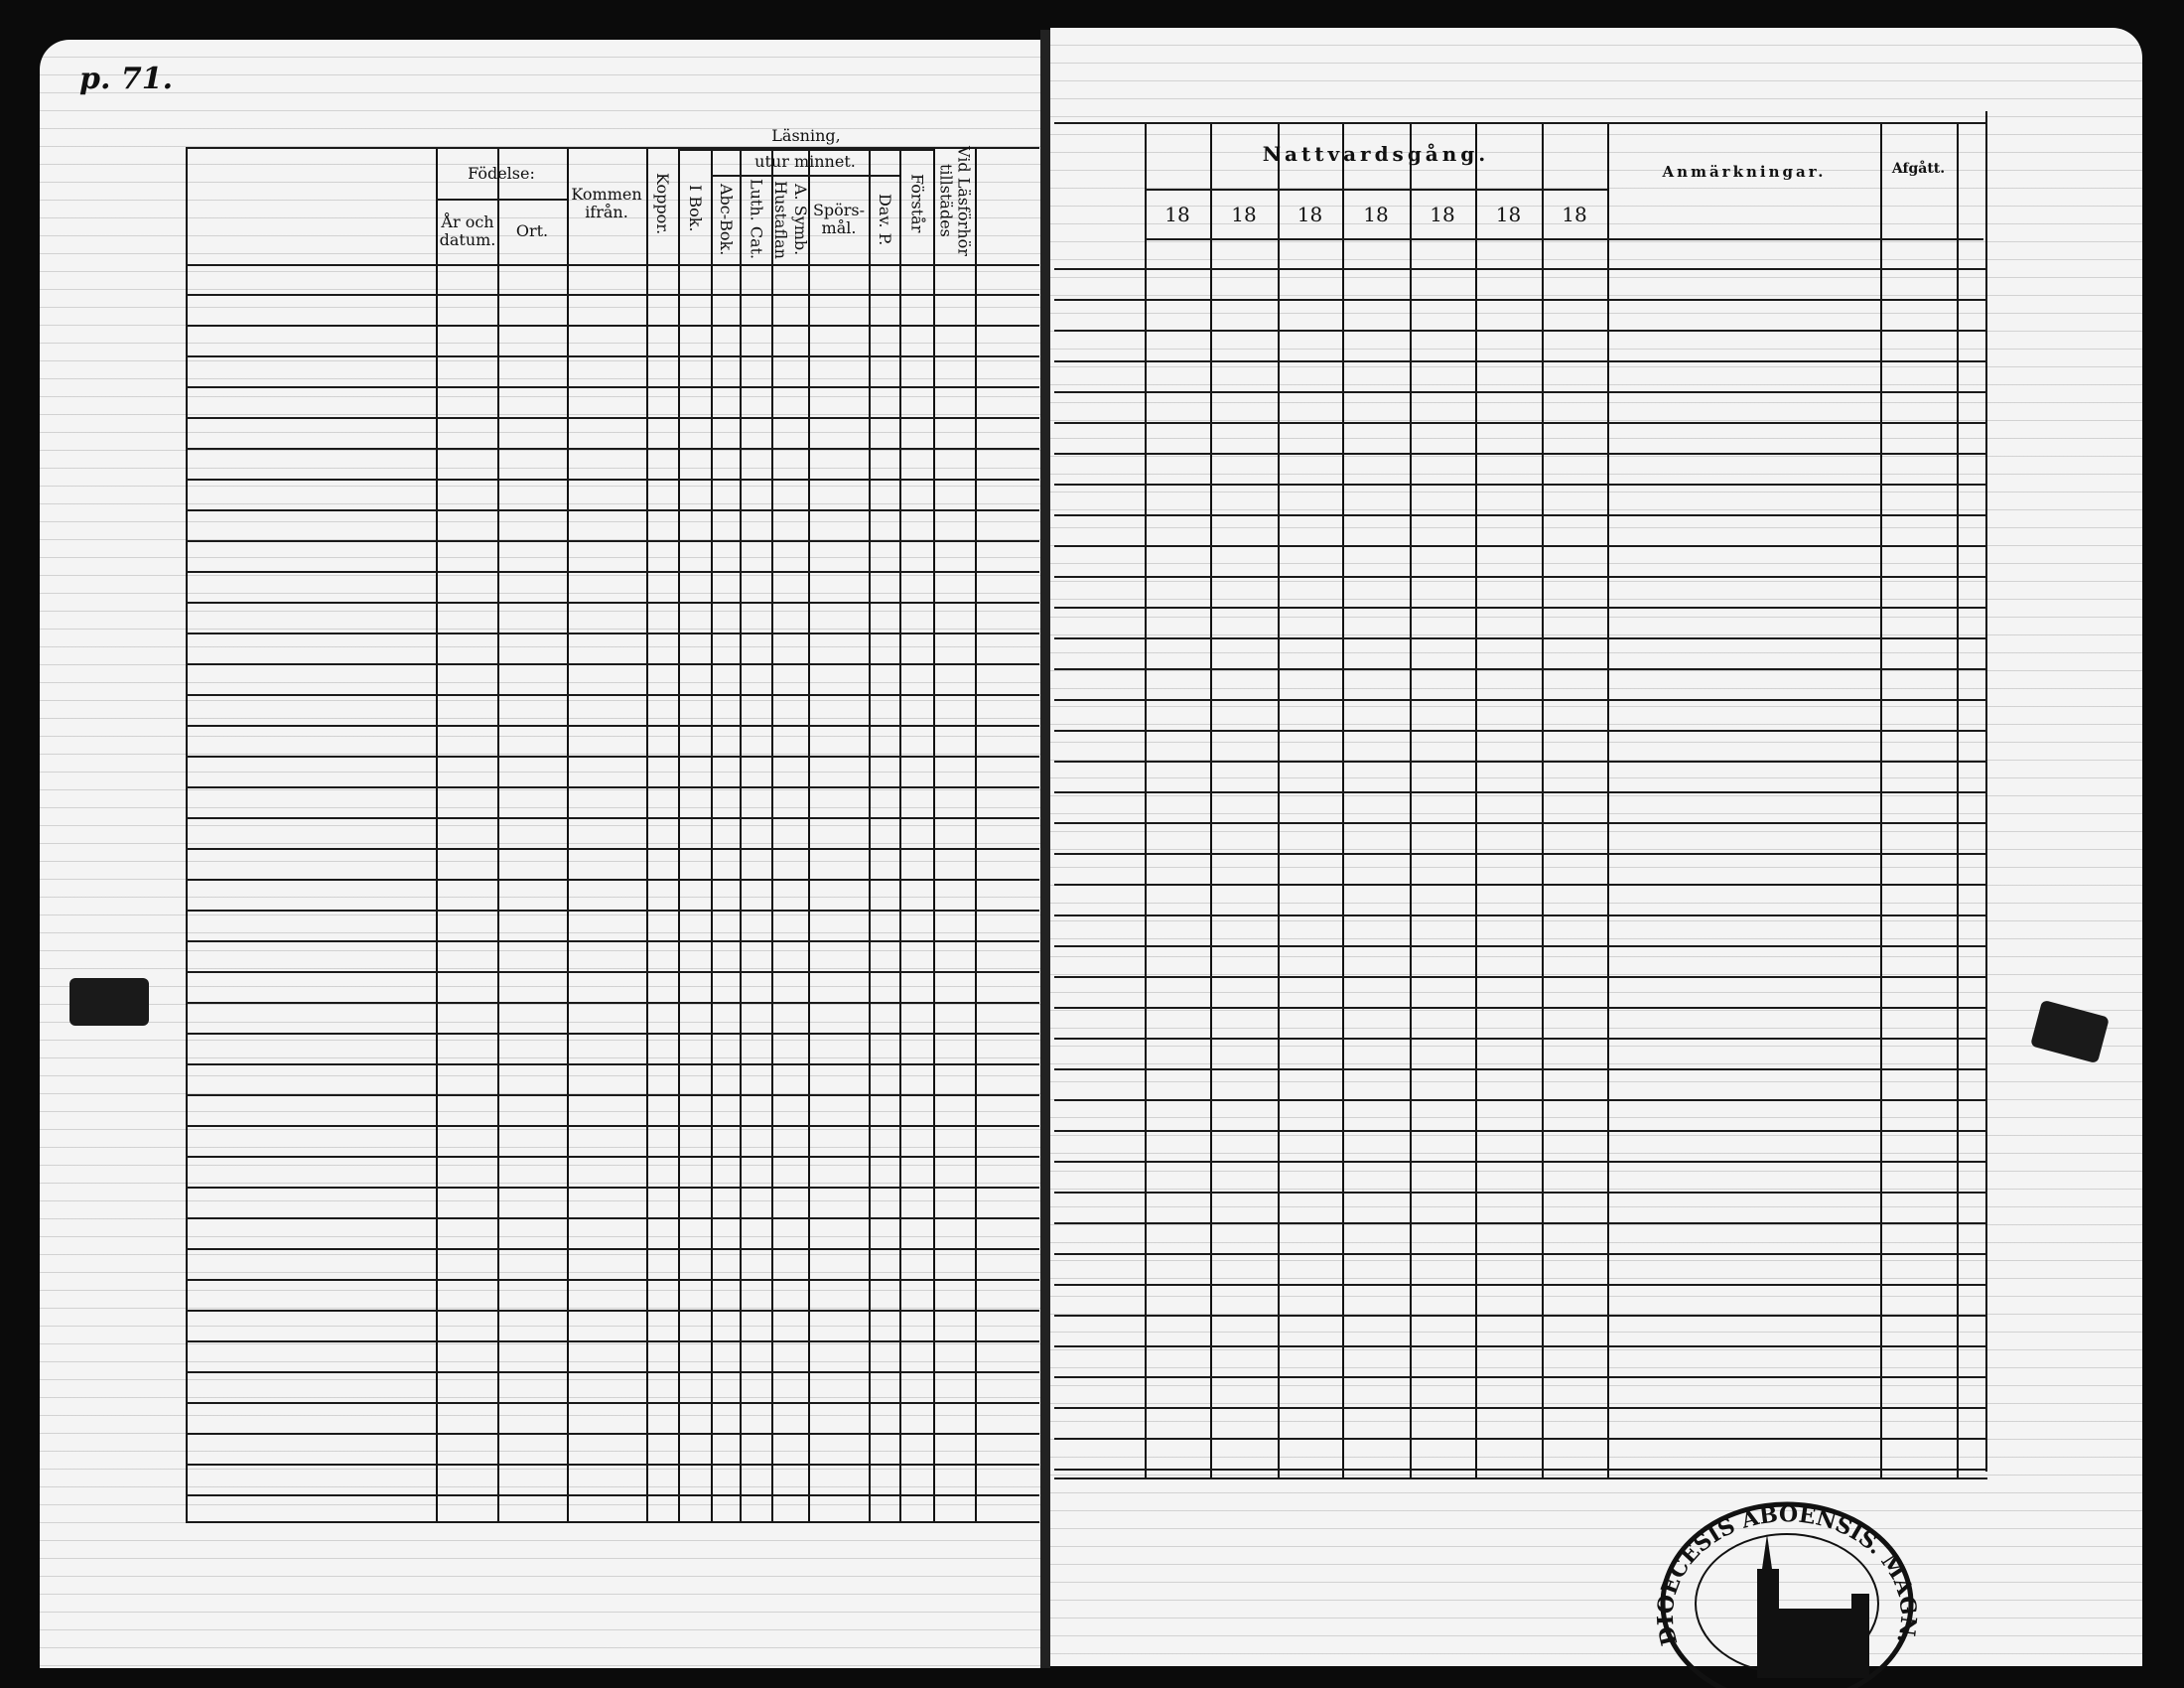 This screenshot has width=2184, height=1688. Describe the element at coordinates (1784, 1591) in the screenshot. I see `diocese-stamp: DIOECESIS ABOENSIS. MAGN. FINL.` at that location.